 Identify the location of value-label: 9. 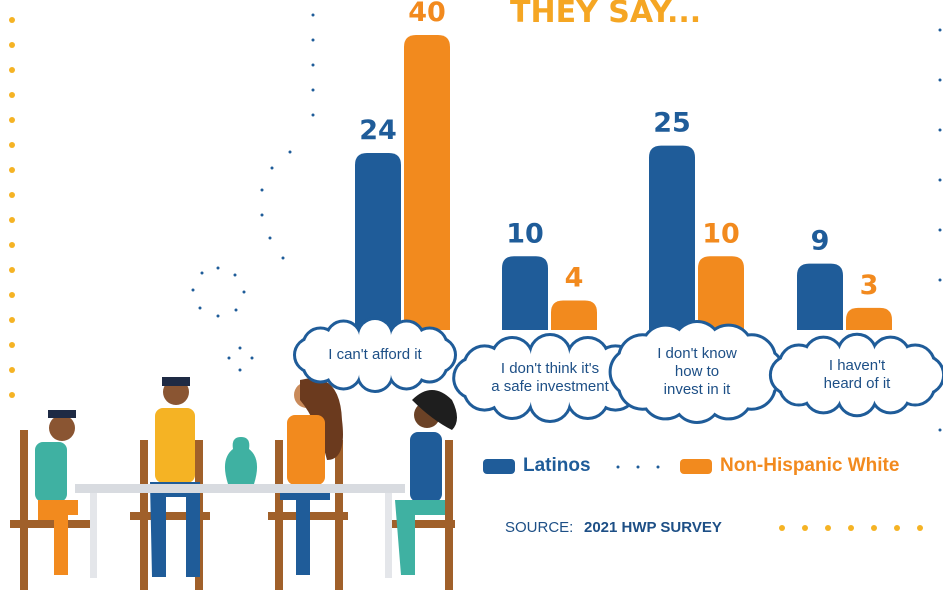
(820, 241).